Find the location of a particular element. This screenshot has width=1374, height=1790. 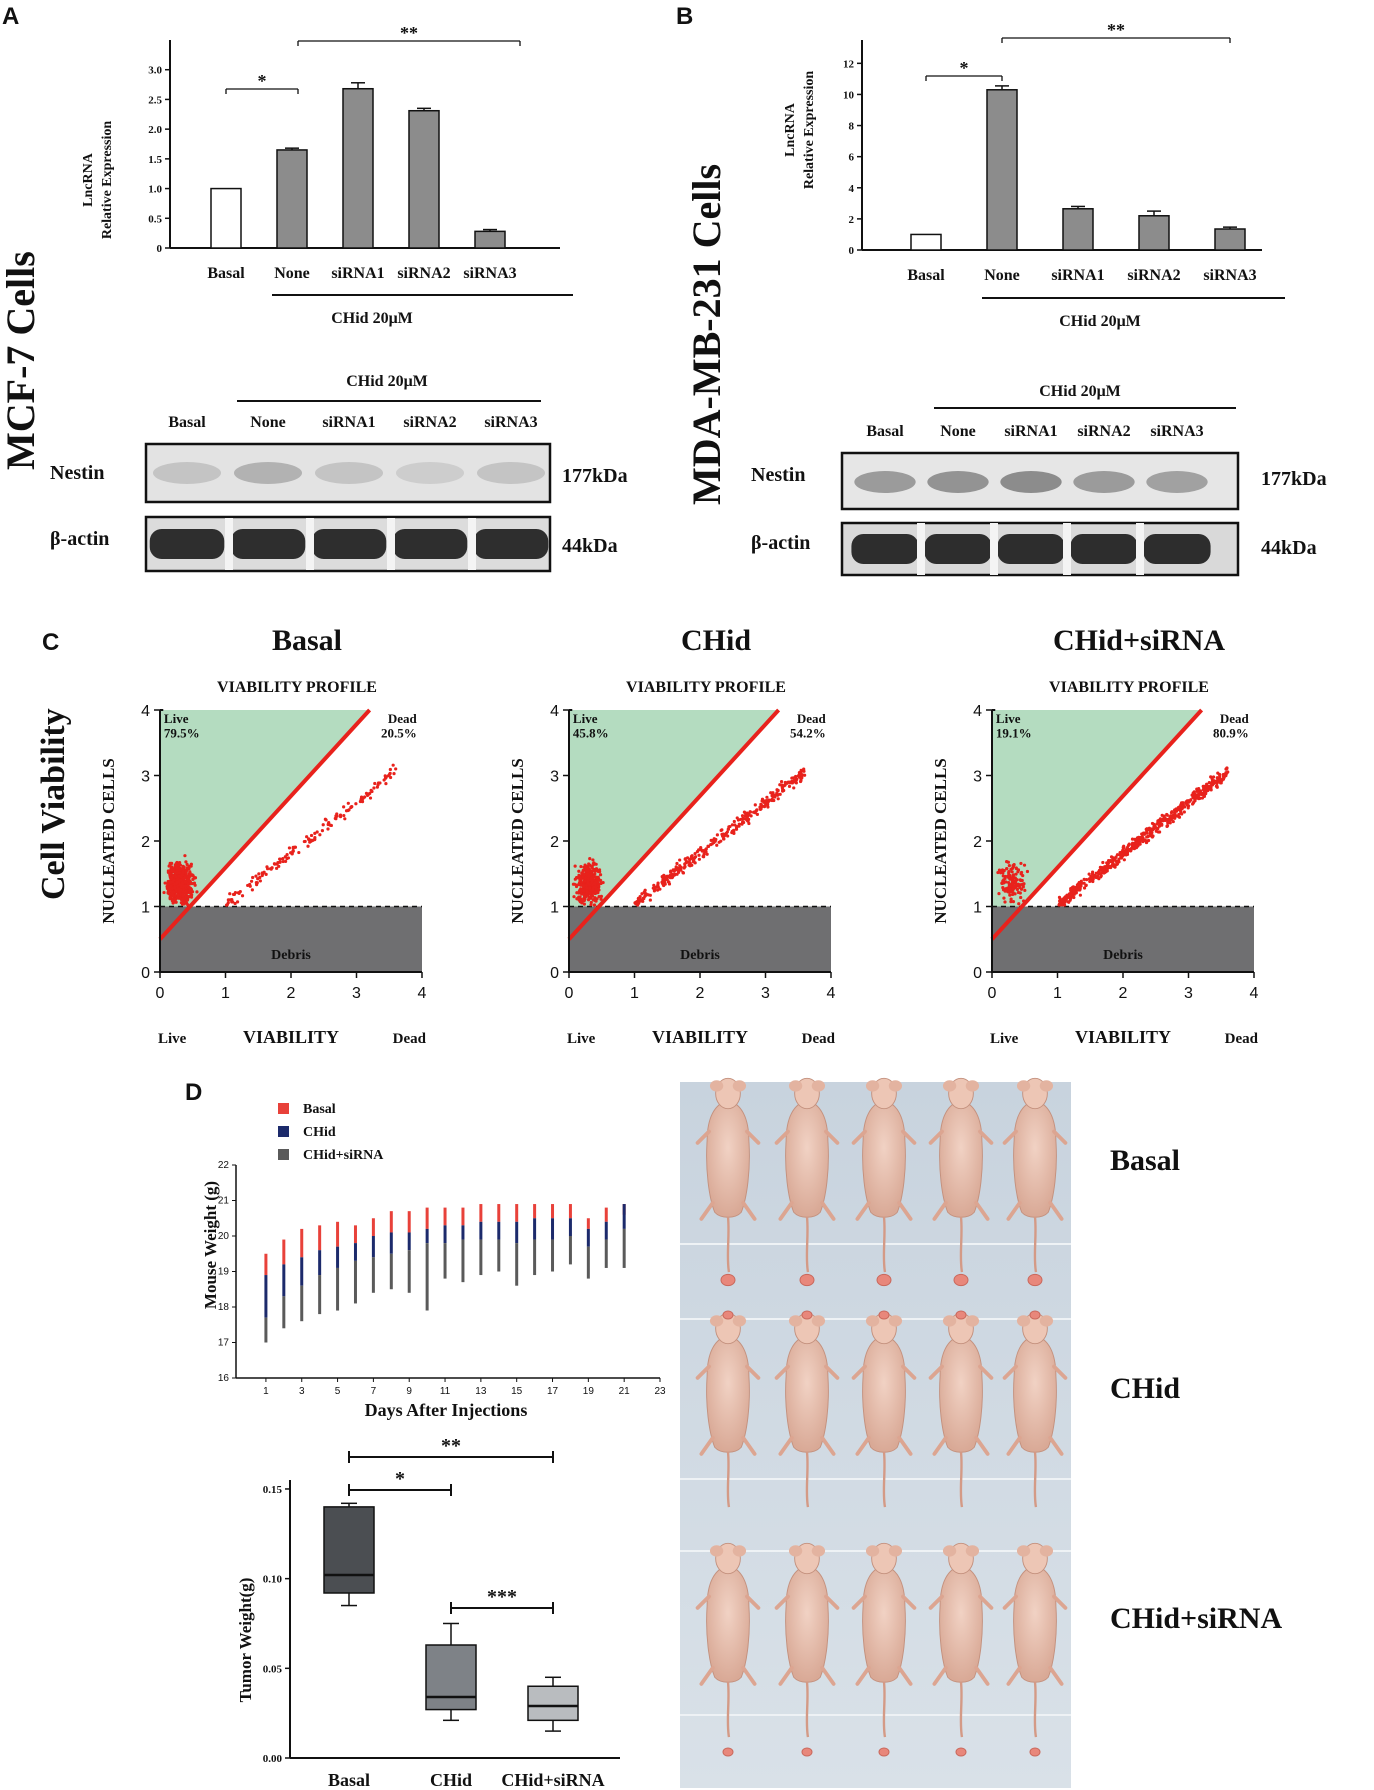

category-label: CHid+siRNA is located at coordinates (552, 1780).